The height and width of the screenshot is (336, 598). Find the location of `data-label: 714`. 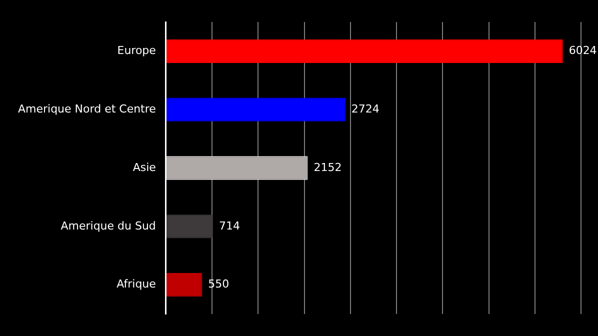

data-label: 714 is located at coordinates (229, 225).